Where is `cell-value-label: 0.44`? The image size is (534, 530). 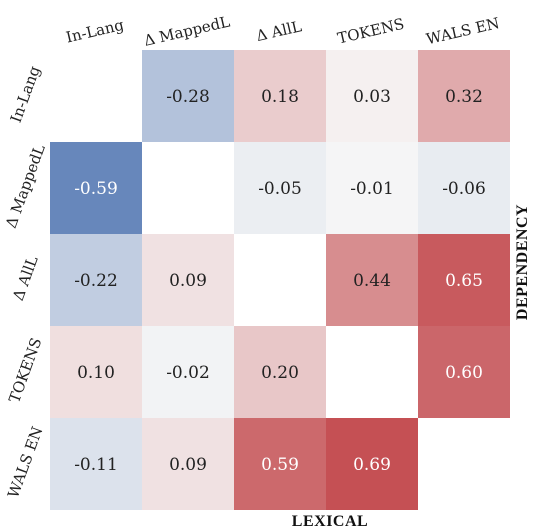 cell-value-label: 0.44 is located at coordinates (372, 281).